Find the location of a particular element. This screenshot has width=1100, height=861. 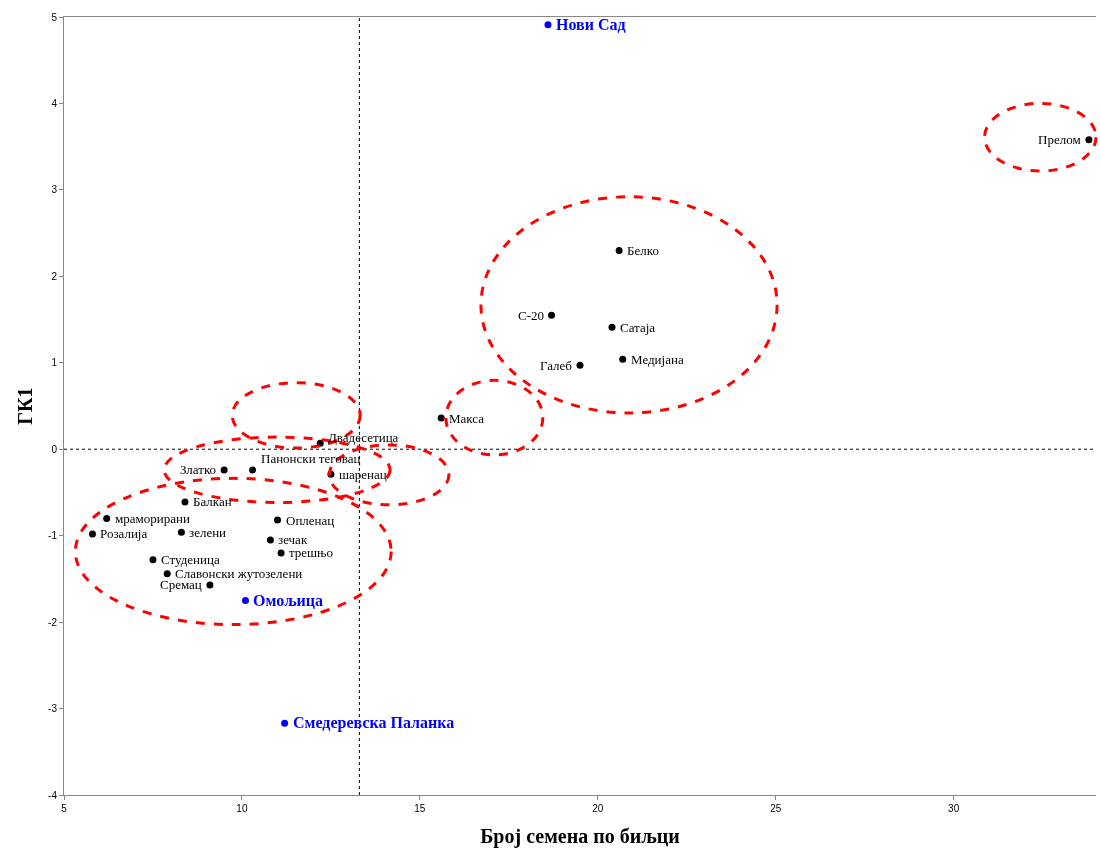

x-tick-label: 5 is located at coordinates (64, 808).